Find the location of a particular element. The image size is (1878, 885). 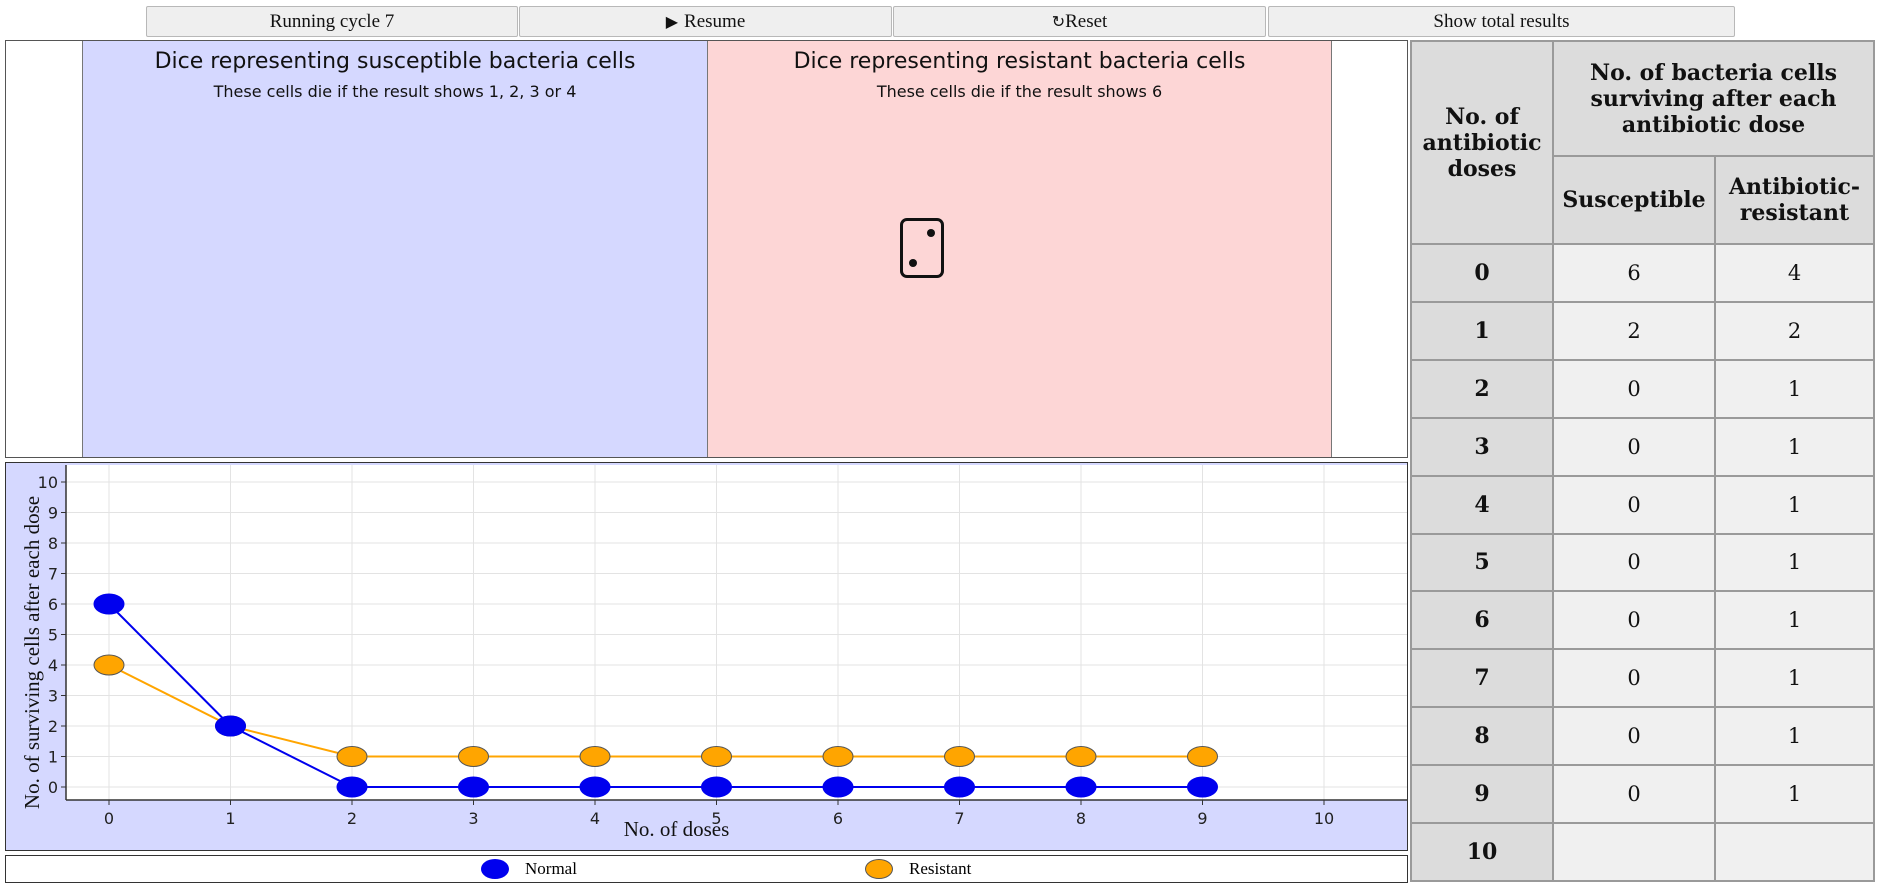

resistant-cell is located at coordinates (1794, 852).